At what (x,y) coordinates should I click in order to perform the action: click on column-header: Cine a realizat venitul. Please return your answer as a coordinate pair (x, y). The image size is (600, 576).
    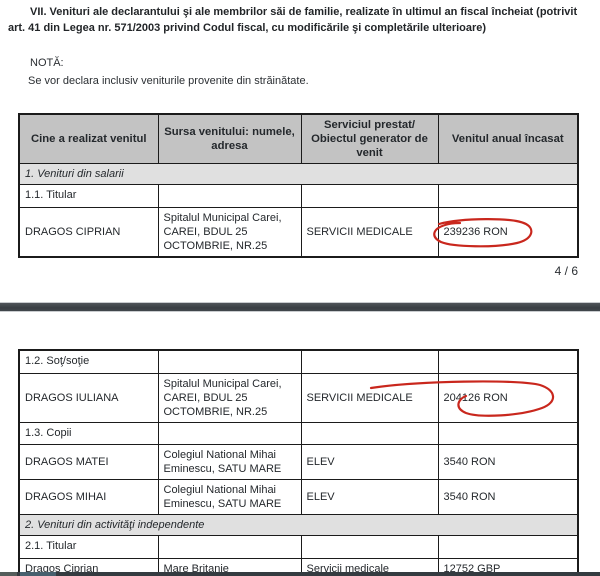
    Looking at the image, I should click on (88, 138).